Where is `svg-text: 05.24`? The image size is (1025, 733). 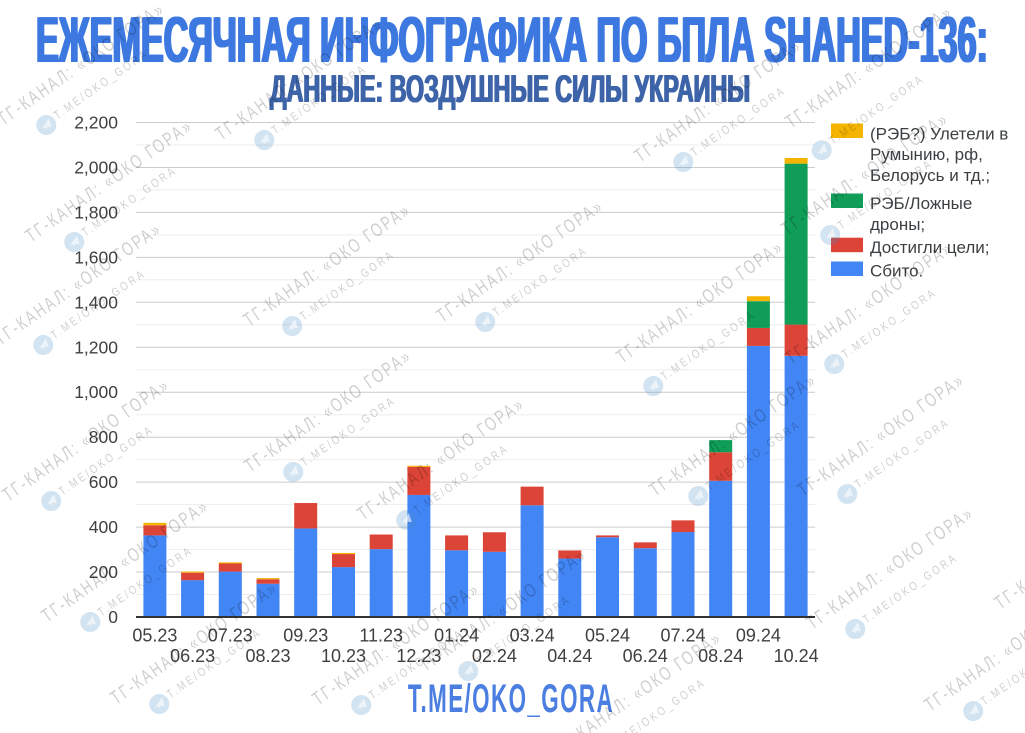 svg-text: 05.24 is located at coordinates (607, 636).